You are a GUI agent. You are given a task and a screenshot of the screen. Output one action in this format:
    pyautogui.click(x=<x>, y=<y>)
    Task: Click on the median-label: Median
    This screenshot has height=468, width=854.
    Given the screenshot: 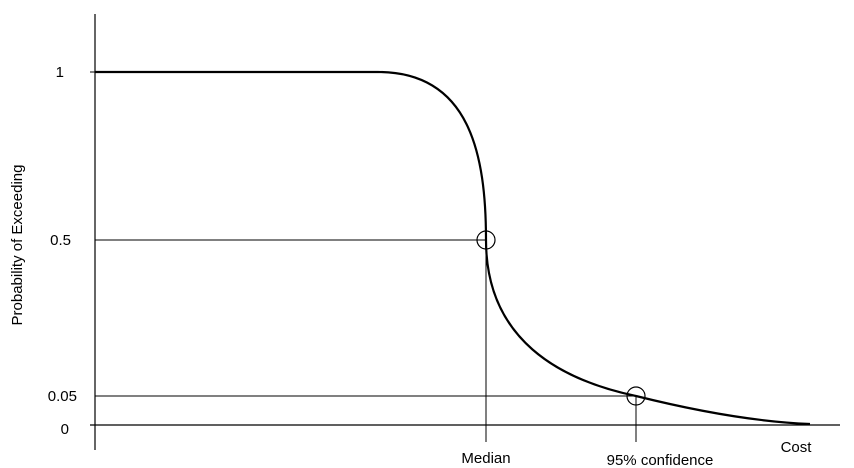 What is the action you would take?
    pyautogui.click(x=485, y=458)
    